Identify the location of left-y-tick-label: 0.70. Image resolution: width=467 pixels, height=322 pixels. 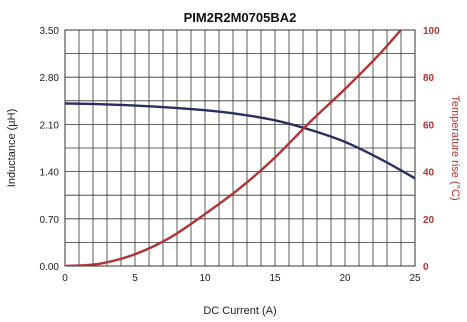
(50, 220).